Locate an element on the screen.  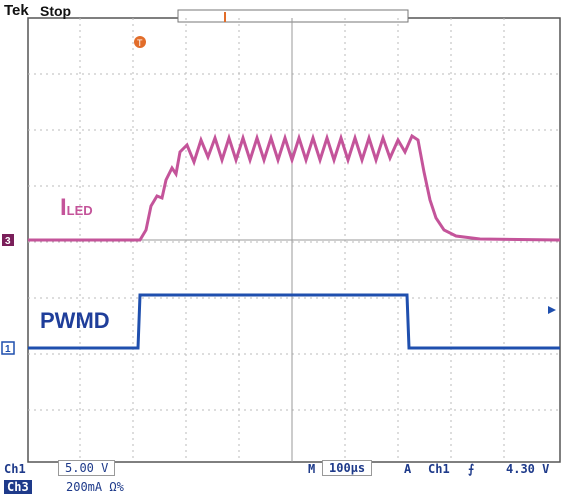
iled-main: I is located at coordinates (63, 207).